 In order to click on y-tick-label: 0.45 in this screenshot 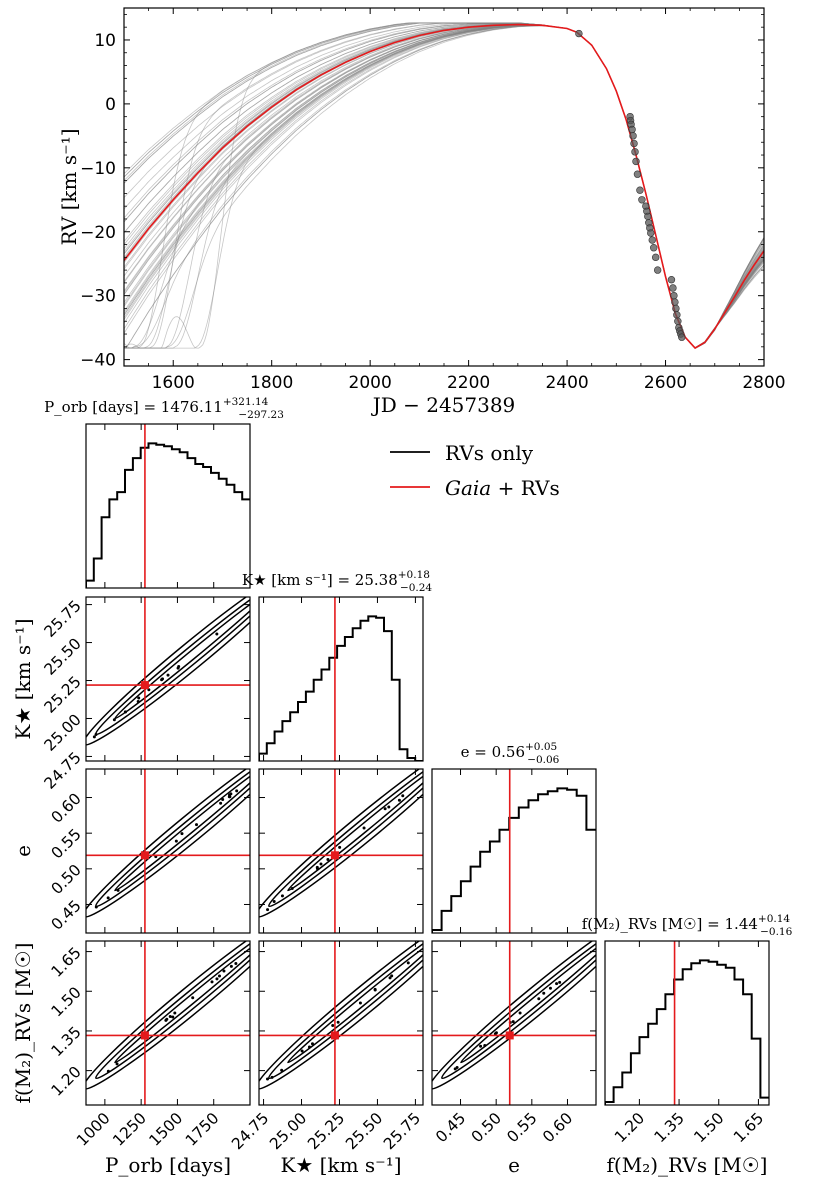, I will do `click(66, 915)`.